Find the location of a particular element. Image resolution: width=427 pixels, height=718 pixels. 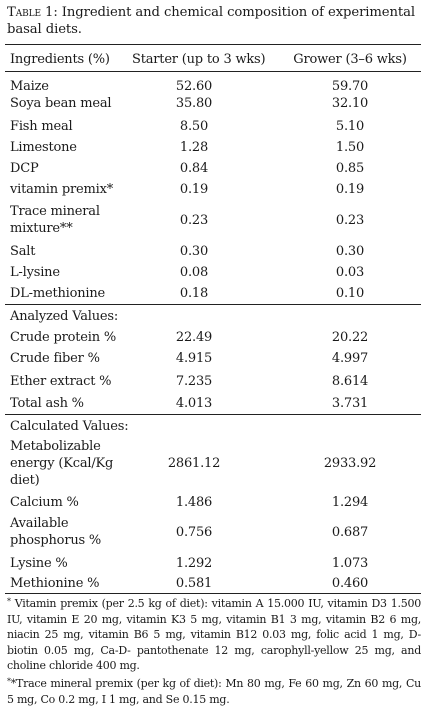

ingredient-name: Salt is located at coordinates (23, 251).